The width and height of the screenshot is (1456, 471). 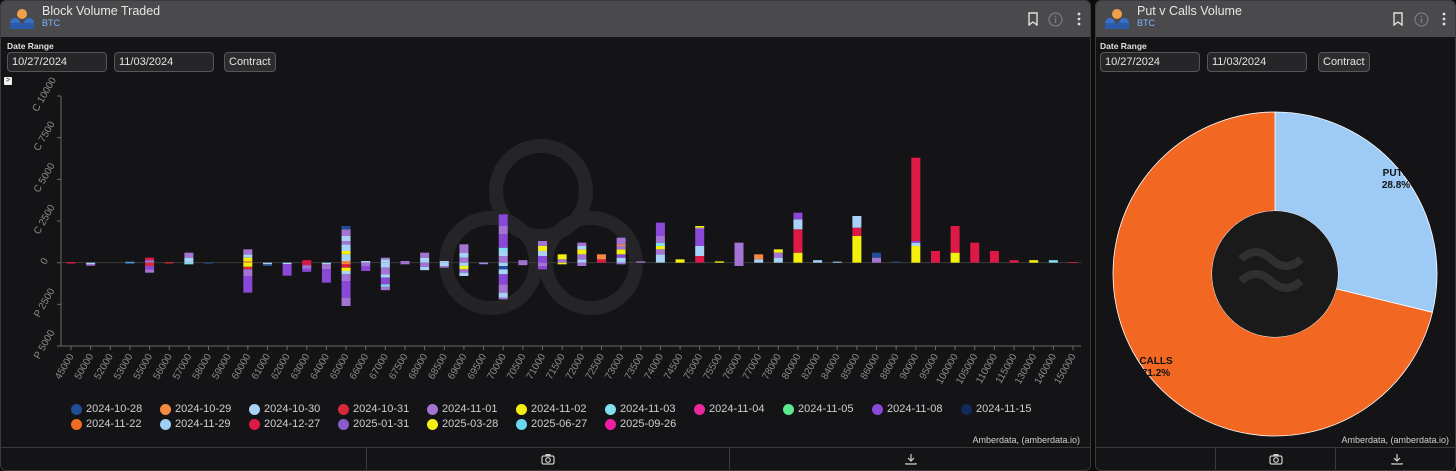 I want to click on legend-item: 2024-11-29, so click(x=195, y=424).